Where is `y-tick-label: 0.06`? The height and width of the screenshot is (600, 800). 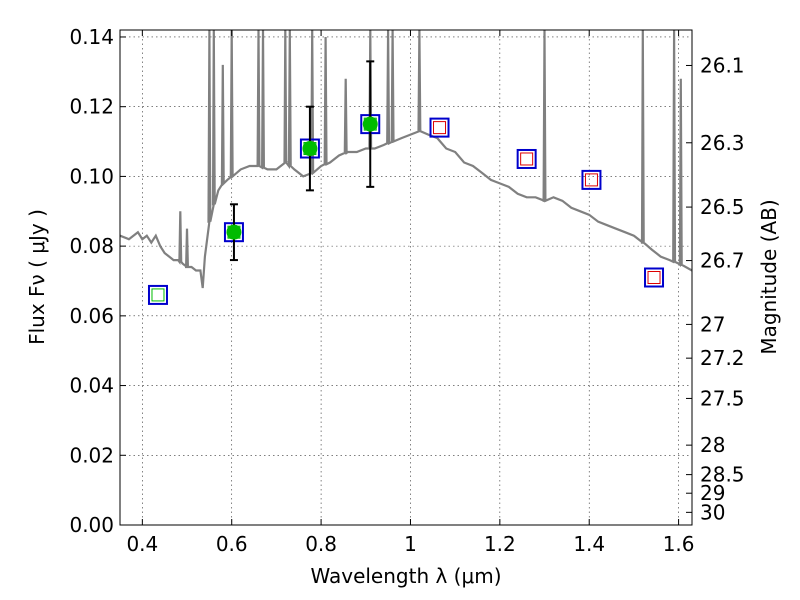 y-tick-label: 0.06 is located at coordinates (91, 316).